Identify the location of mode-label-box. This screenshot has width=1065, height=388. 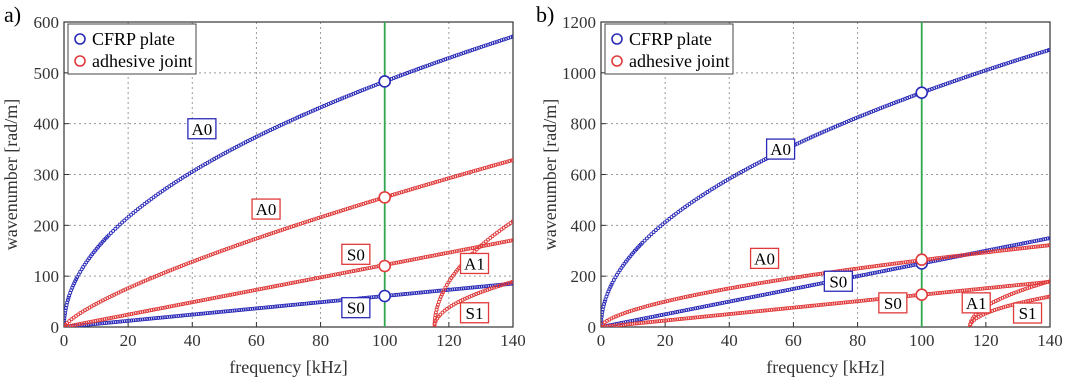
(356, 308).